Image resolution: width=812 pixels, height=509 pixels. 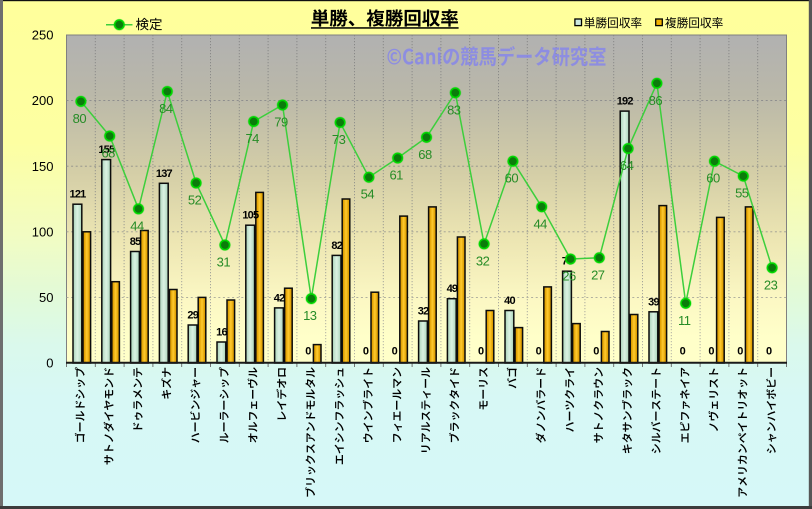 What do you see at coordinates (46, 297) in the screenshot?
I see `svg-text: 50` at bounding box center [46, 297].